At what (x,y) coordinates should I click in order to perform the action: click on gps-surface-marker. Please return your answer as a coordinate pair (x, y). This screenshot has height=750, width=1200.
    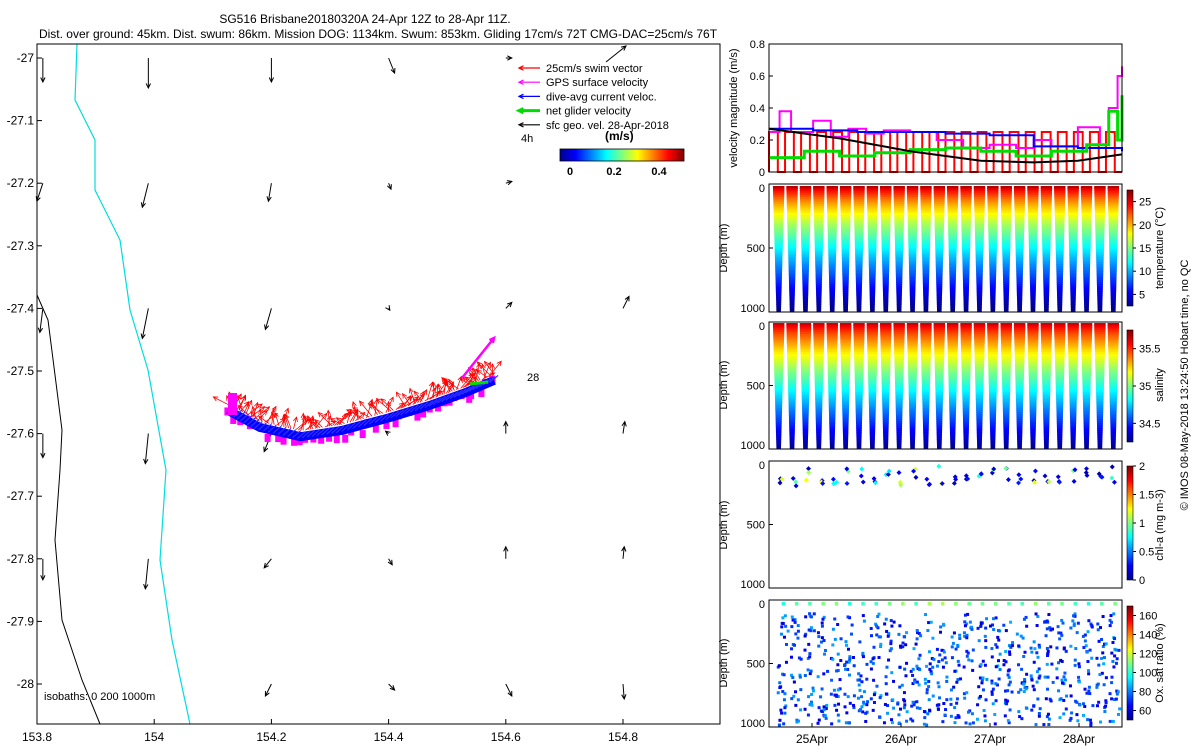
    Looking at the image, I should click on (395, 423).